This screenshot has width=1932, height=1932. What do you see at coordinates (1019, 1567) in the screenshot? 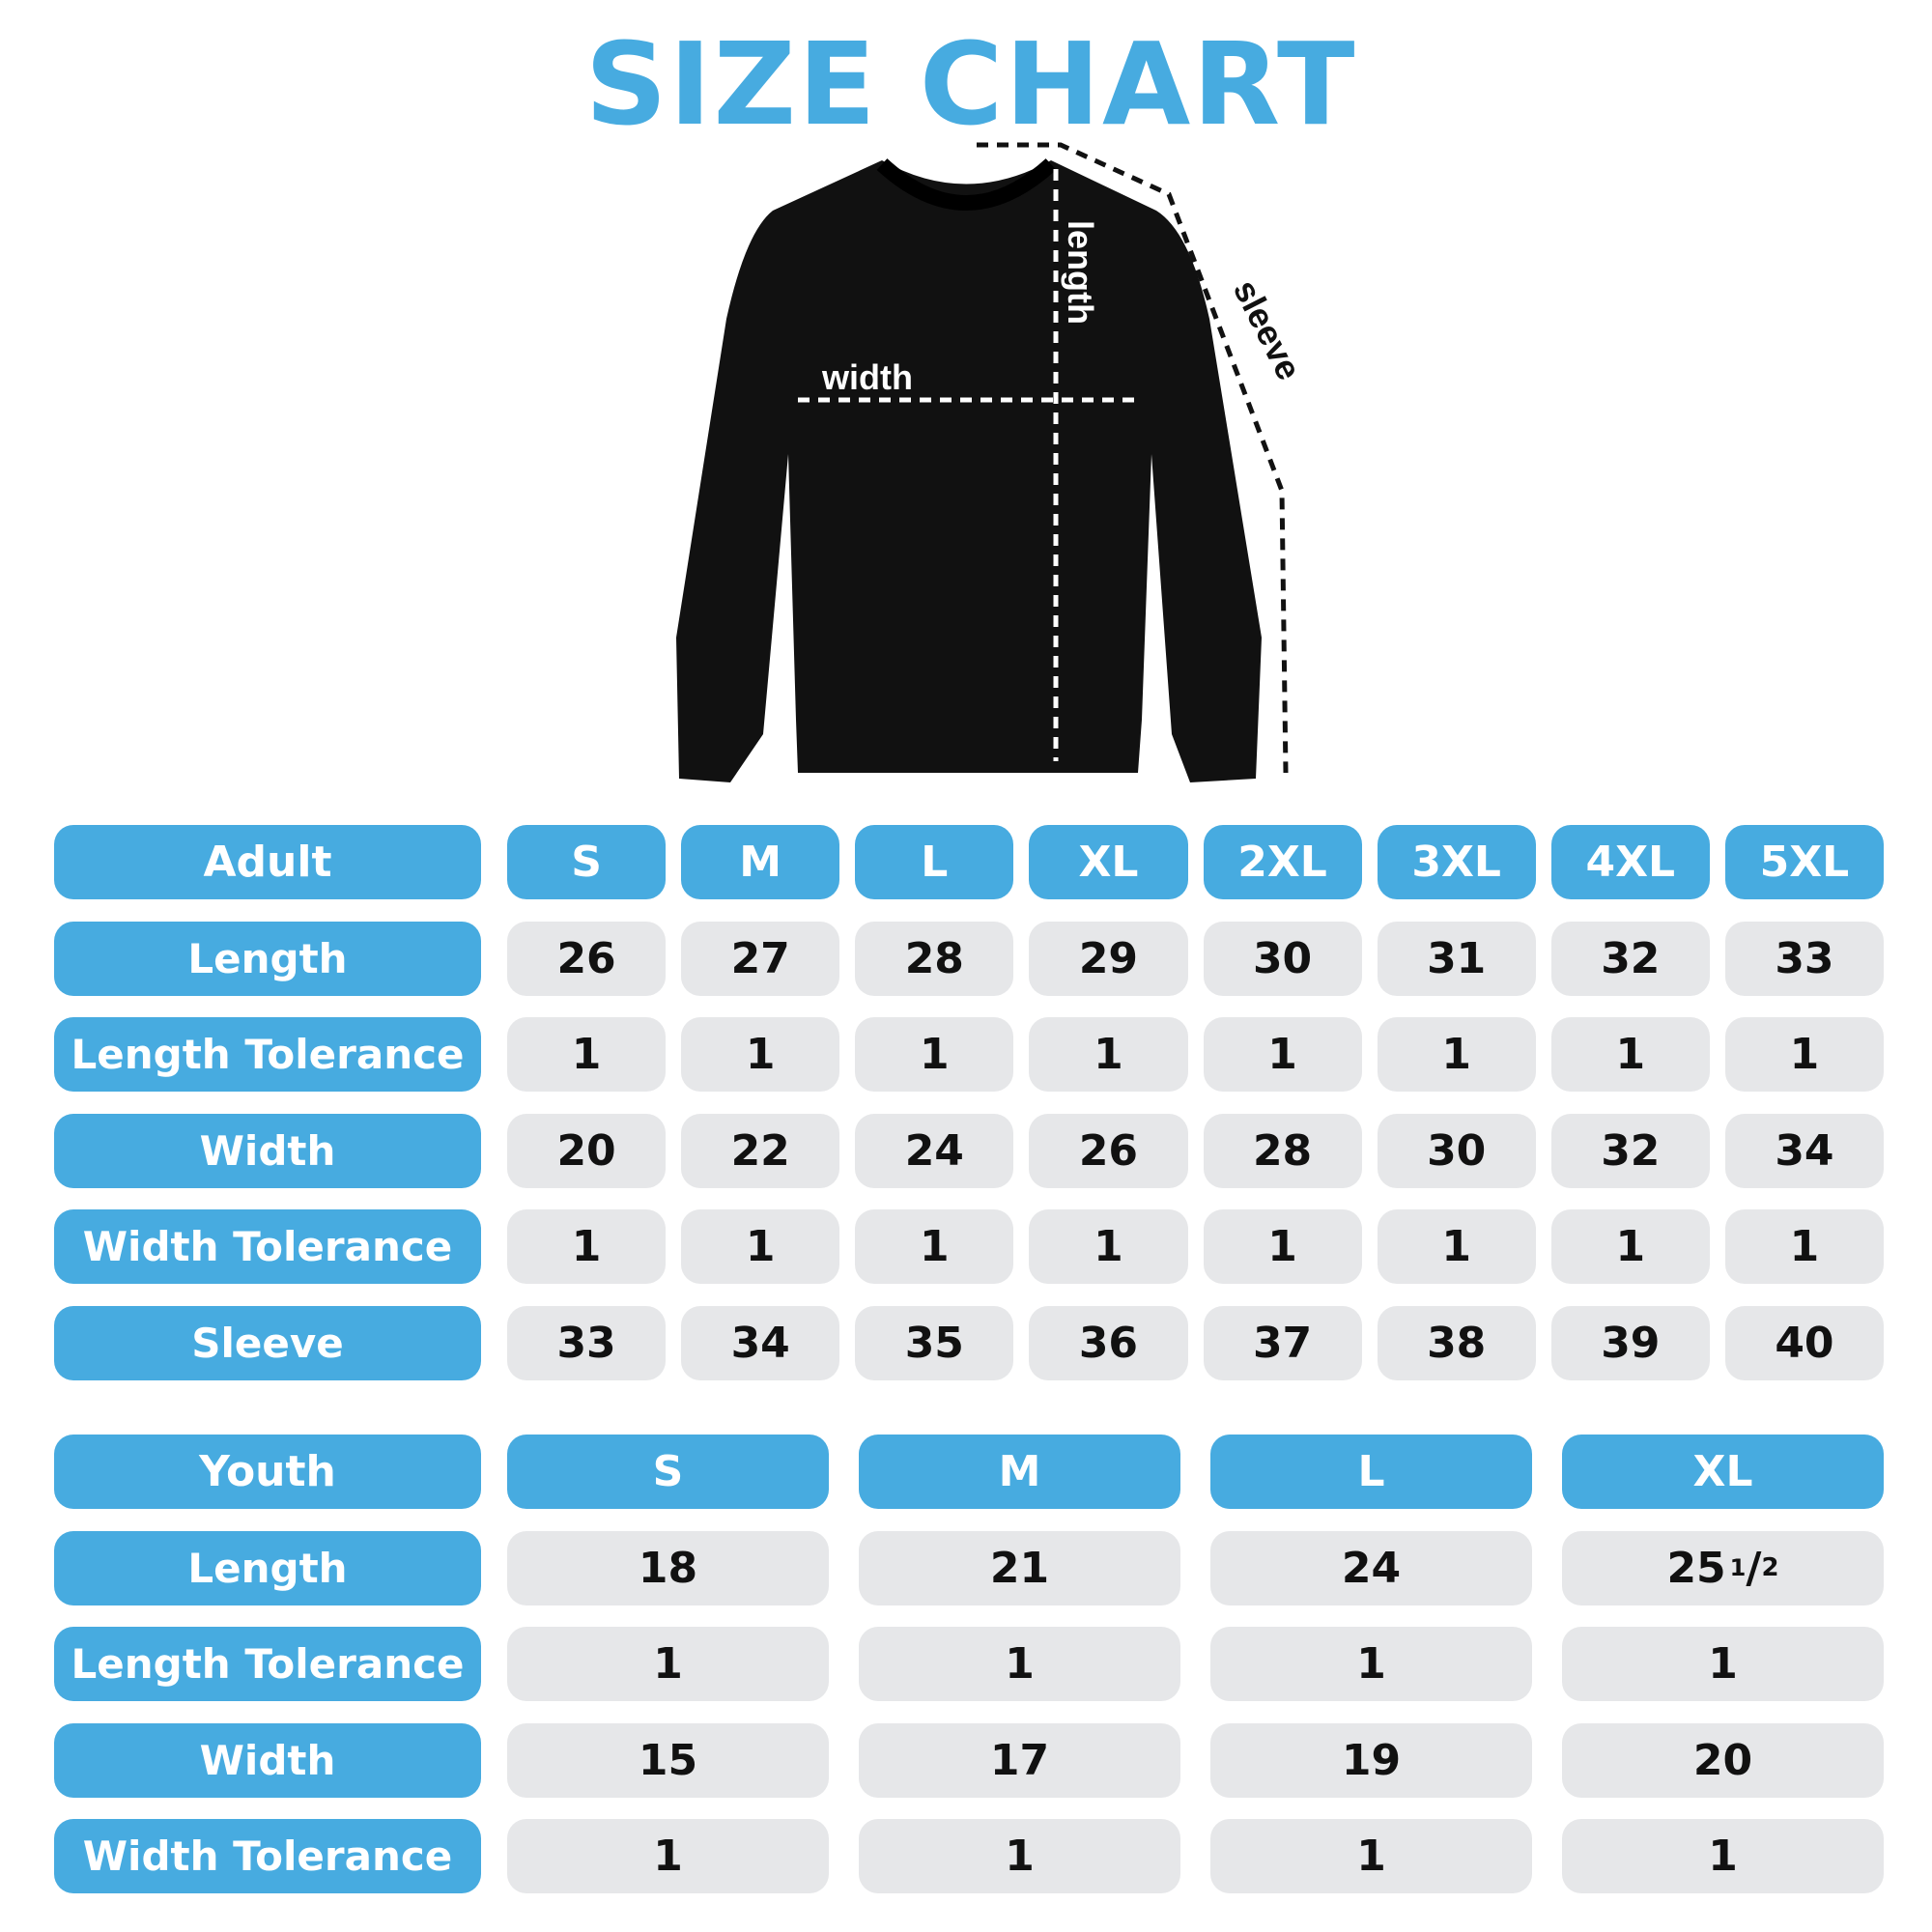
I see `table-cell: 21` at bounding box center [1019, 1567].